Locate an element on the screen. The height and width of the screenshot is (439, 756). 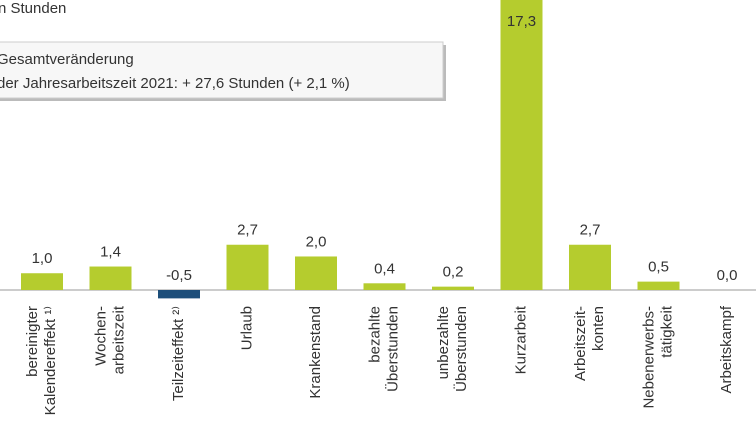
x-tick-label: konten is located at coordinates (598, 328).